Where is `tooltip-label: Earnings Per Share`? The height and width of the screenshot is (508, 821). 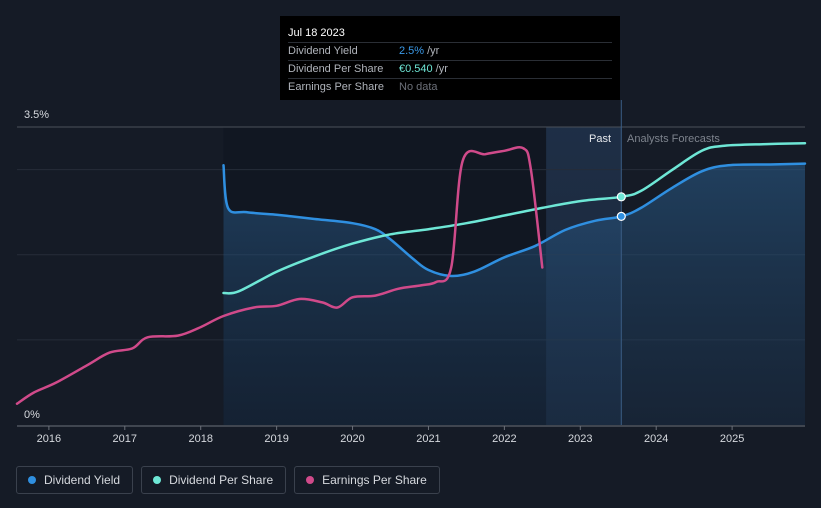 tooltip-label: Earnings Per Share is located at coordinates (336, 87).